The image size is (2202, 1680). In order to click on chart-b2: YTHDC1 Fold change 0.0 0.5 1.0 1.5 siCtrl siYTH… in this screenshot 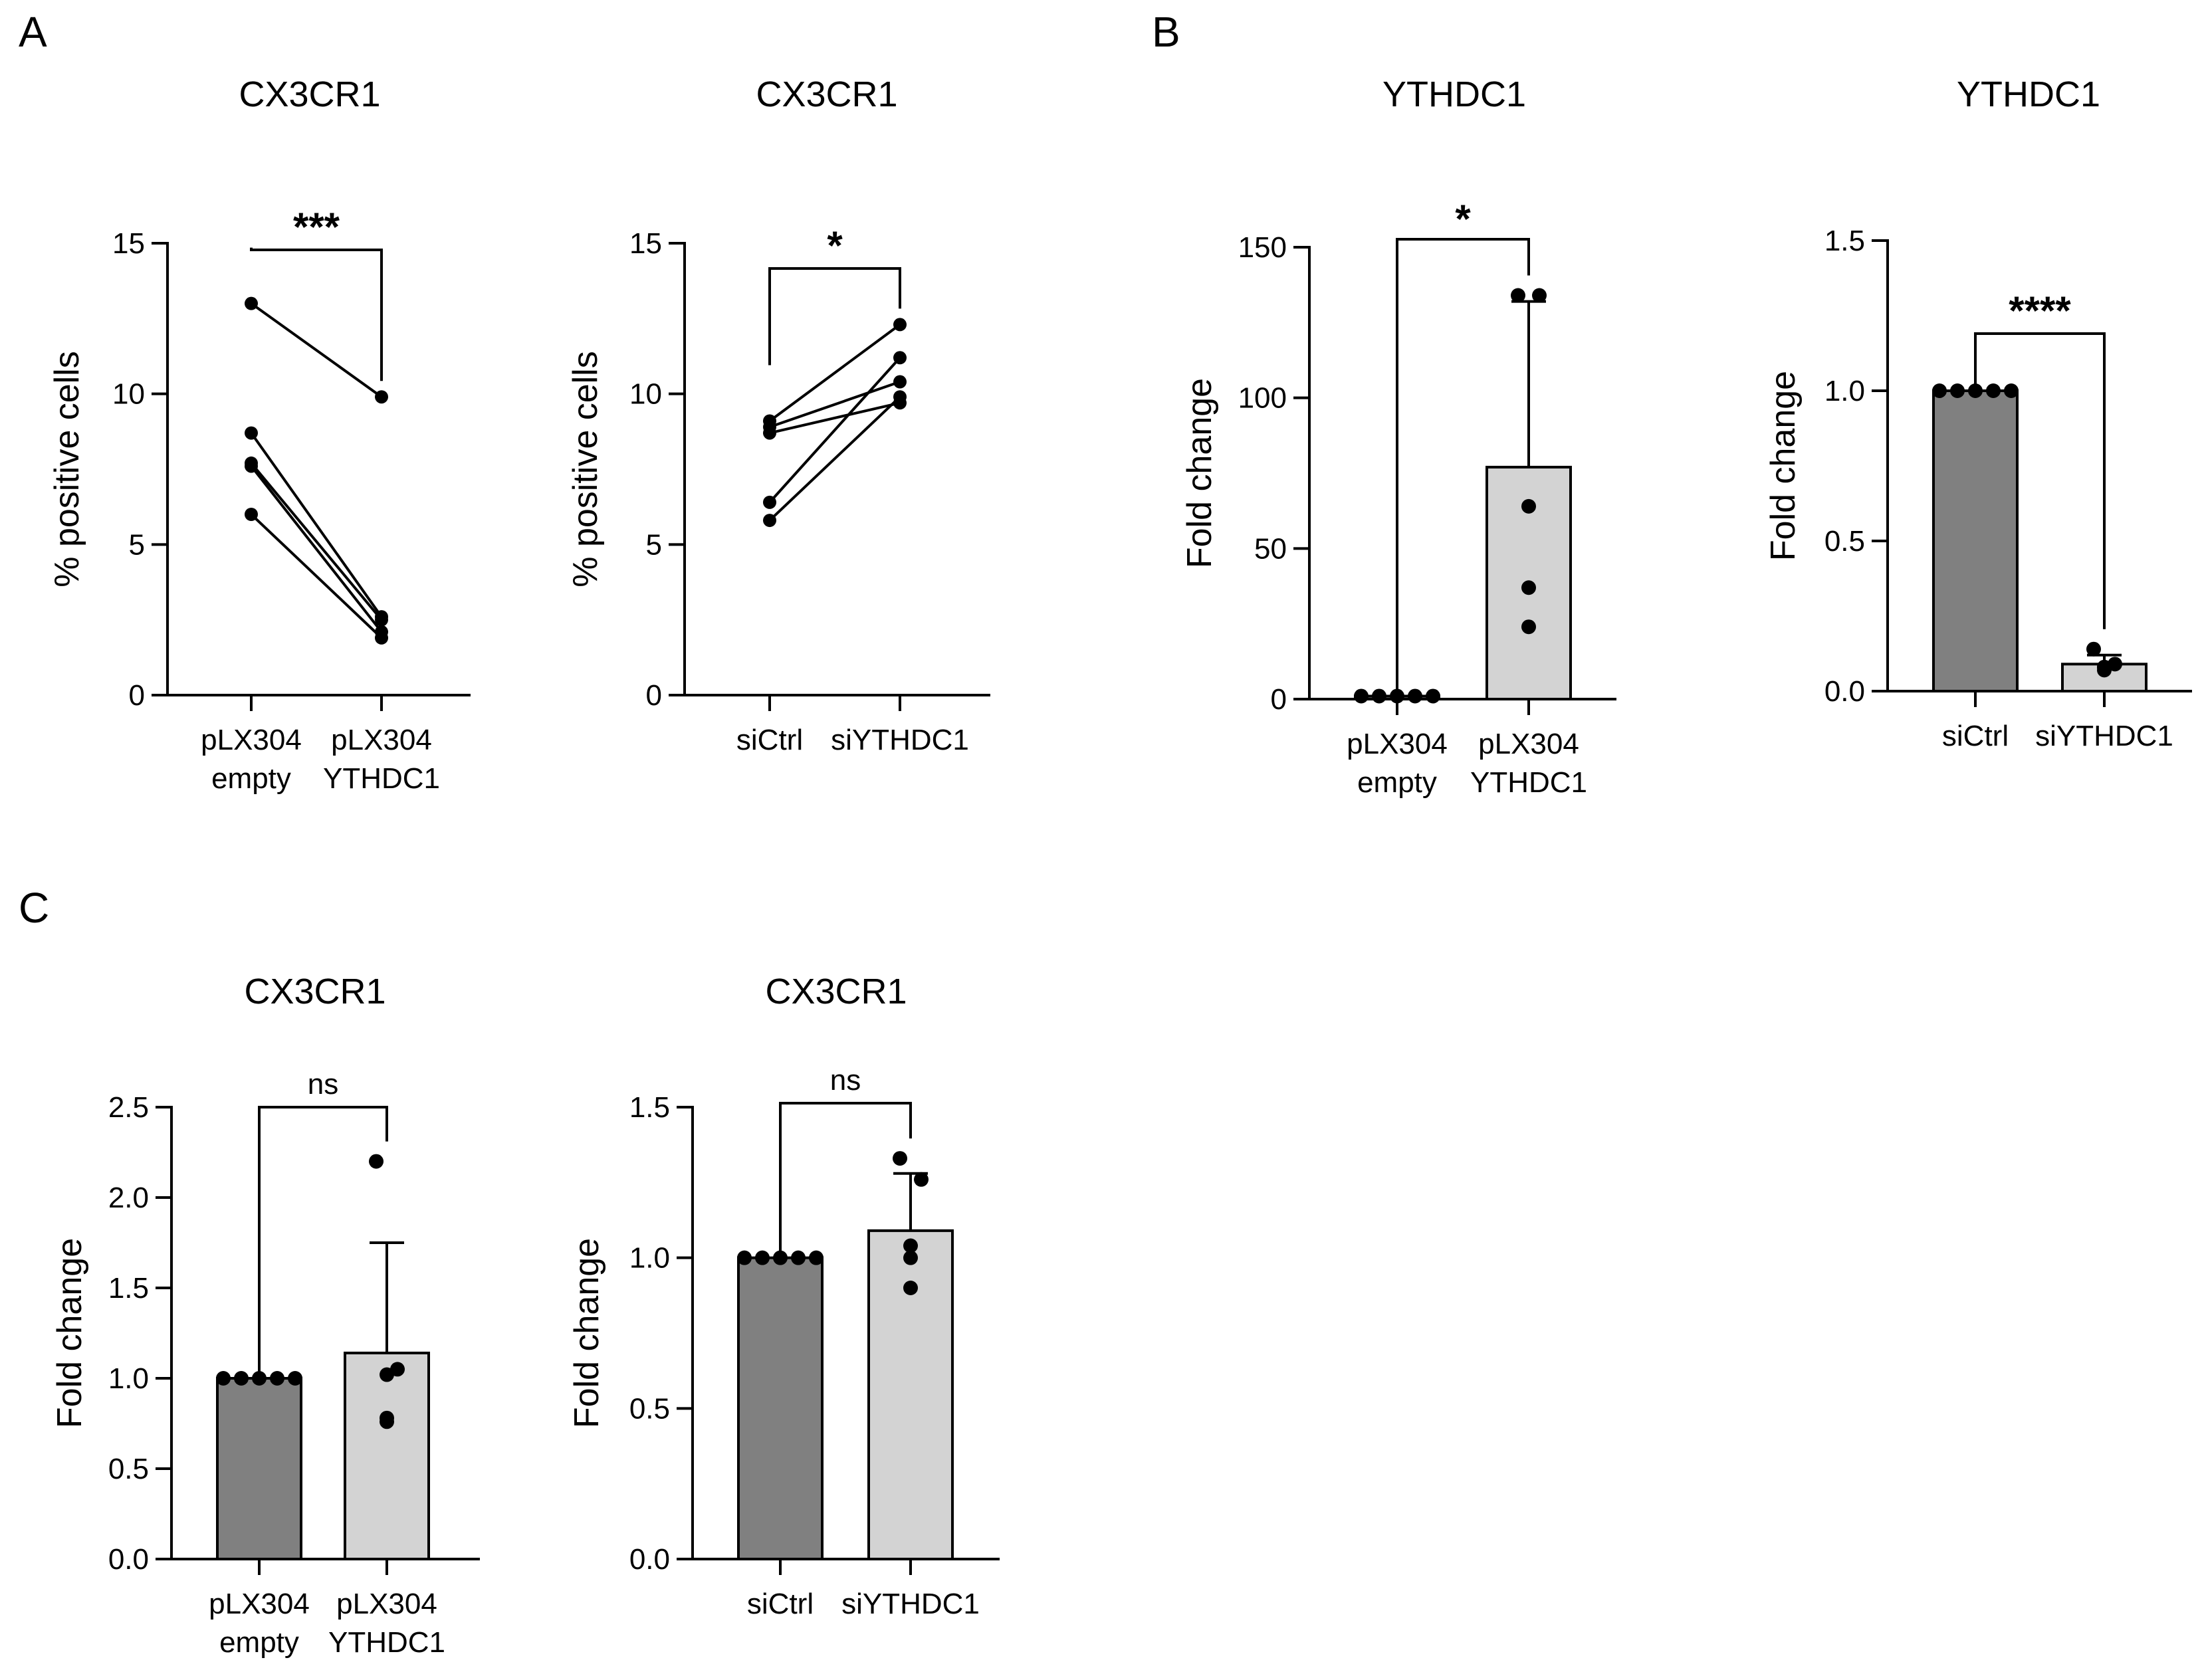, I will do `click(1978, 413)`.